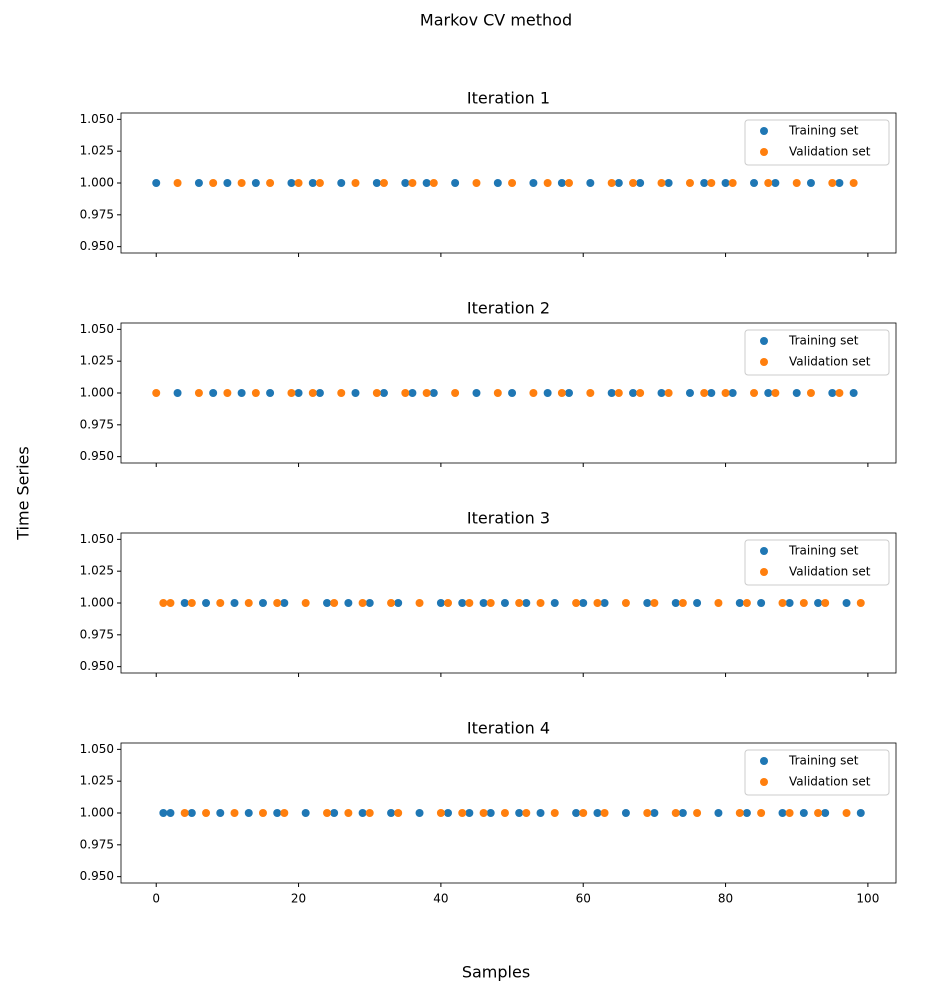 The width and height of the screenshot is (943, 988). I want to click on y-tick-label: 1.000, so click(97, 183).